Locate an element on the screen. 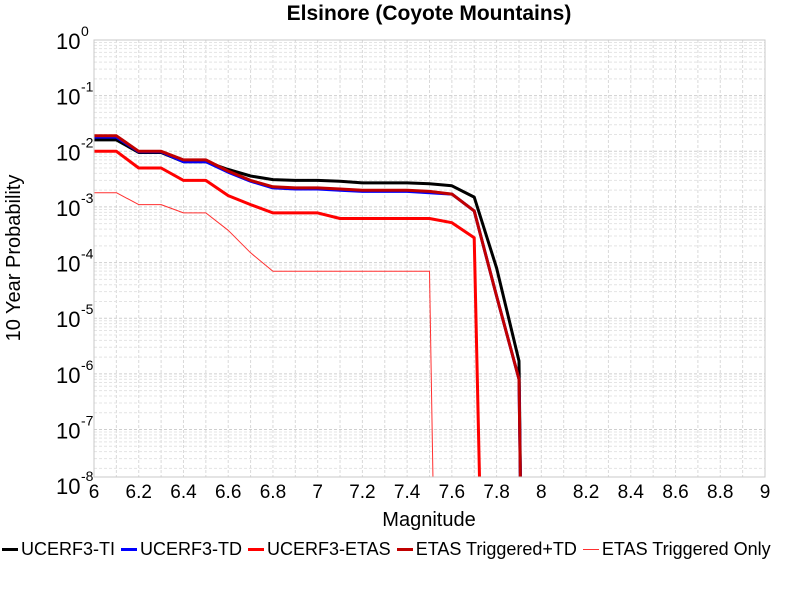 This screenshot has width=800, height=600. legend-label: UCERF3-TI is located at coordinates (68, 548).